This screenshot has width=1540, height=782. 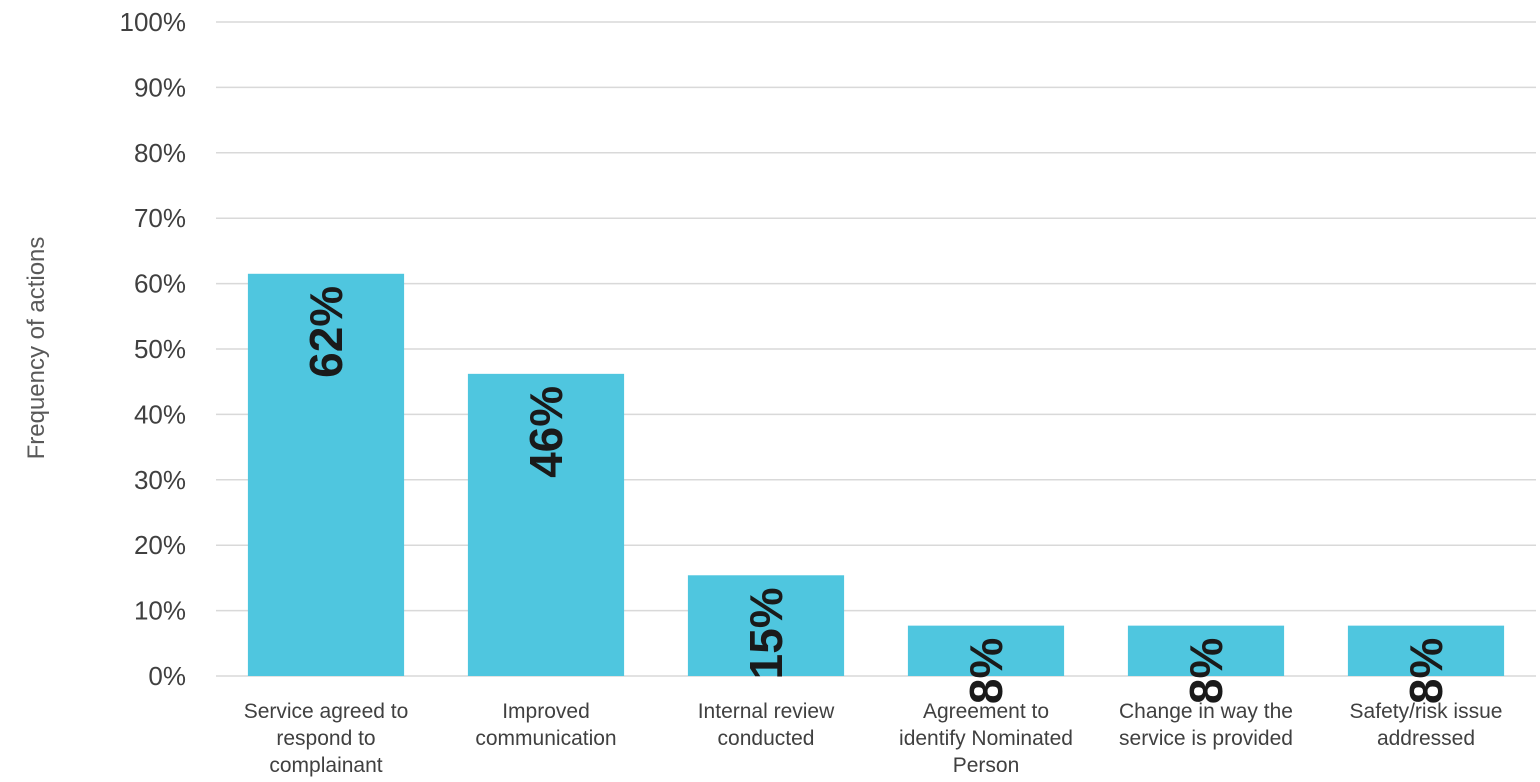 I want to click on data-label: 62%, so click(x=326, y=332).